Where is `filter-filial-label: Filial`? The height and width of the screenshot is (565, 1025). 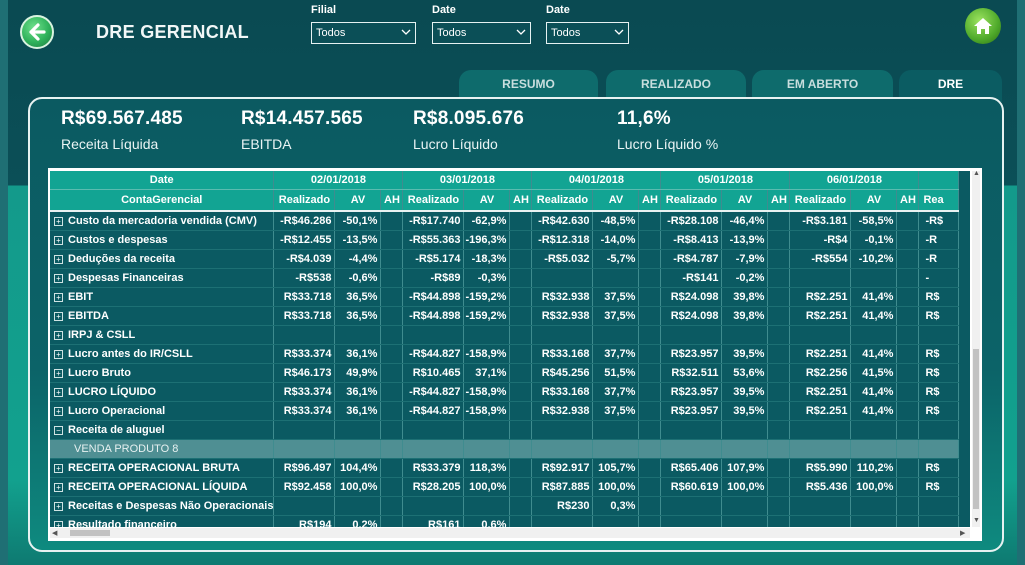 filter-filial-label: Filial is located at coordinates (324, 10).